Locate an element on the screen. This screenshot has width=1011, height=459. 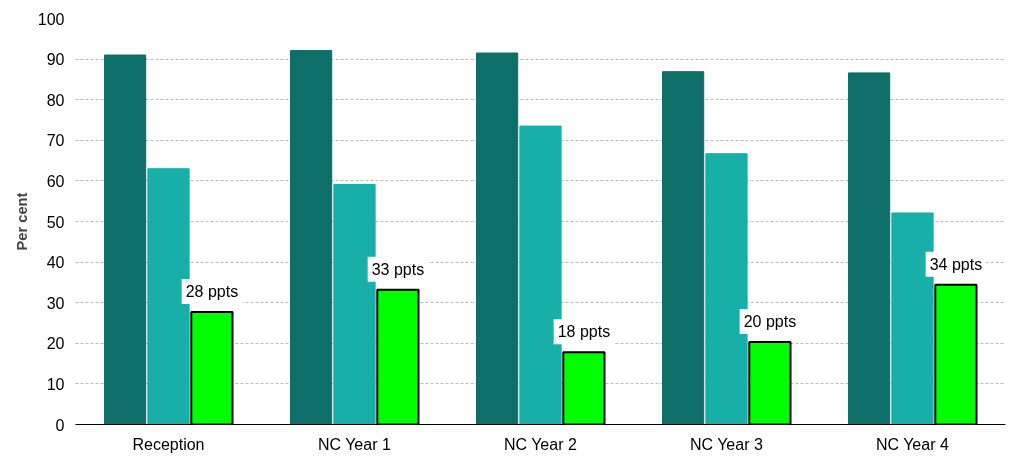
x-tick-label: NC Year 3 is located at coordinates (726, 444).